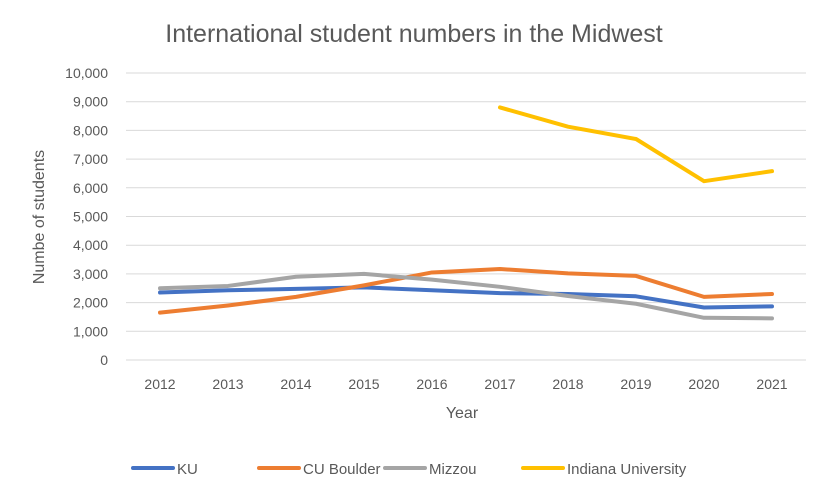 This screenshot has height=500, width=828. I want to click on series-line-ku, so click(466, 297).